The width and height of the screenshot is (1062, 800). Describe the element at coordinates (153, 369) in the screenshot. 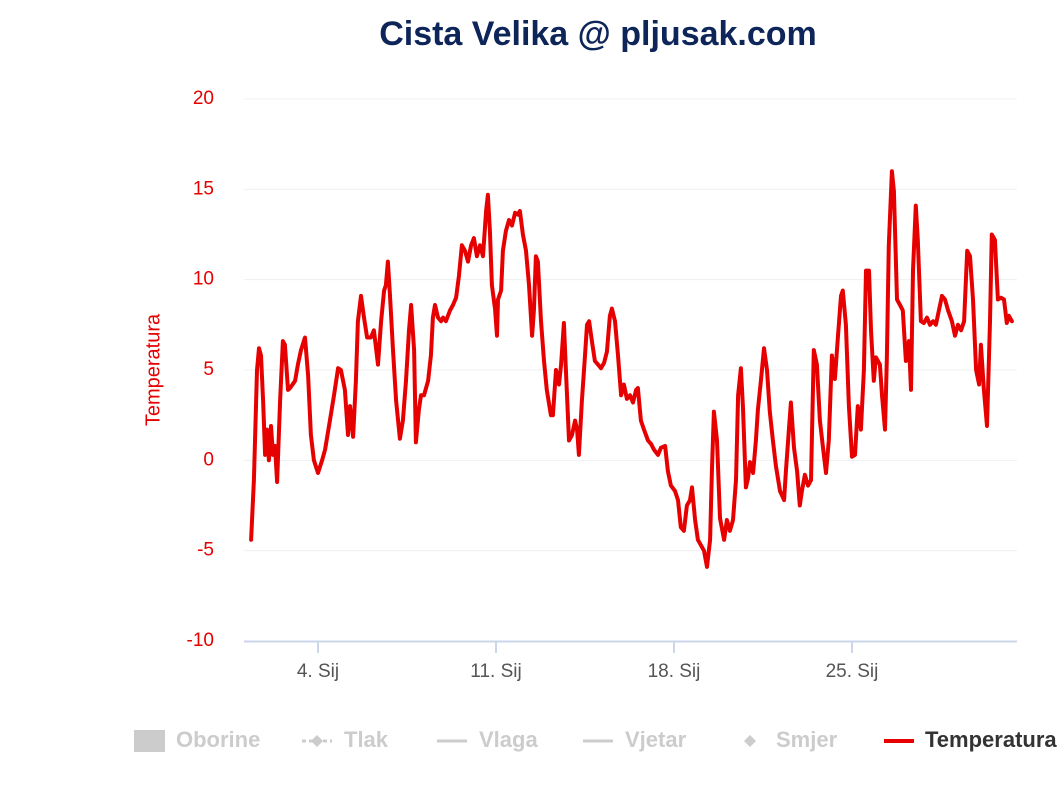

I see `y-axis-title: Temperatura` at that location.